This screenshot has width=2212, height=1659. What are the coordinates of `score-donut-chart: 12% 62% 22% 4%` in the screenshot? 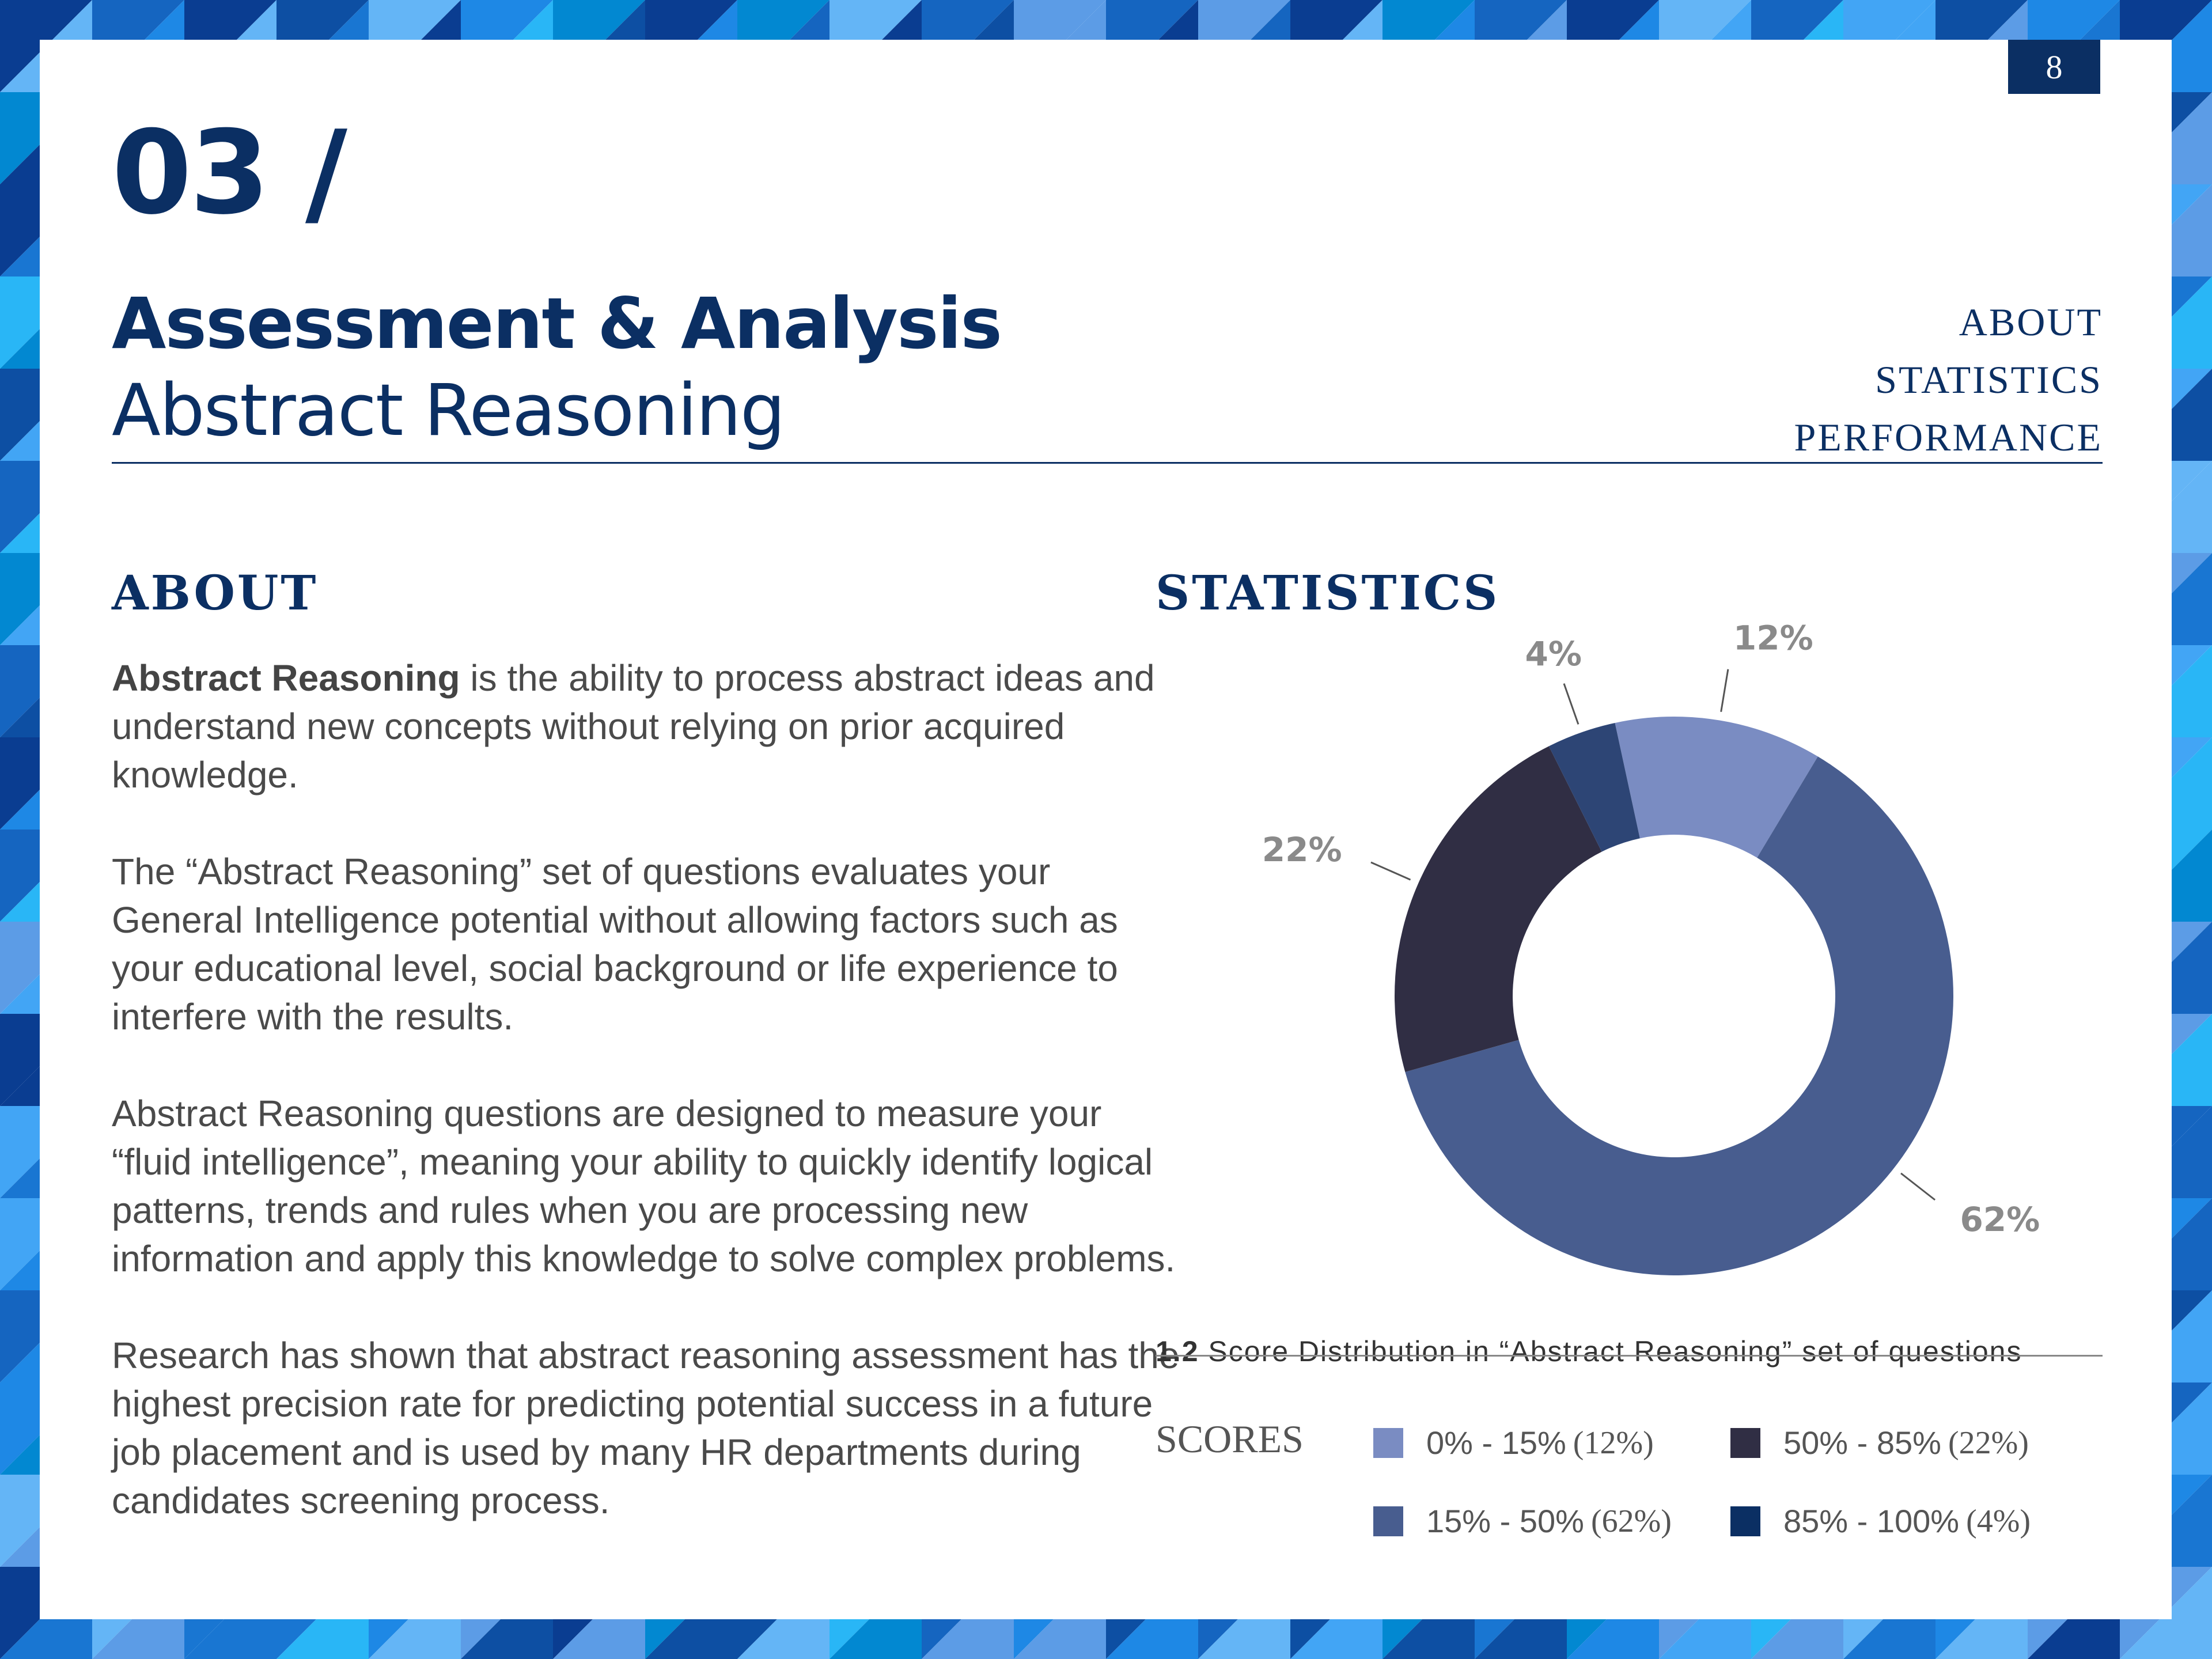 It's located at (1651, 946).